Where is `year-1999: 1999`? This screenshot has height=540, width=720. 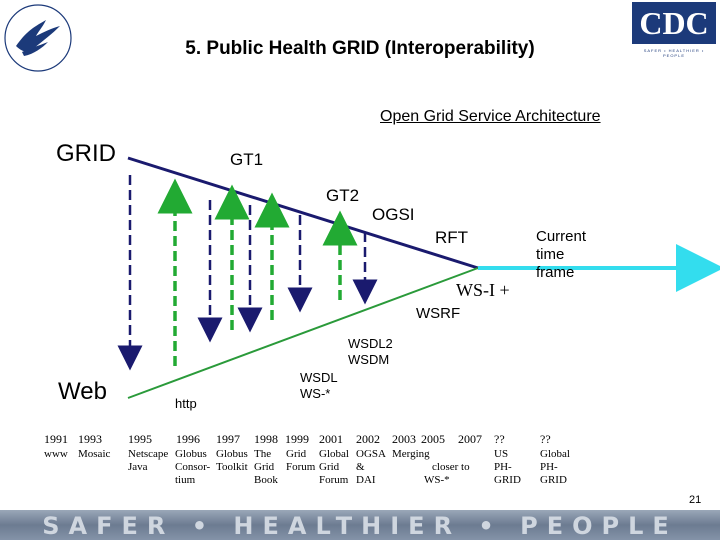 year-1999: 1999 is located at coordinates (297, 439).